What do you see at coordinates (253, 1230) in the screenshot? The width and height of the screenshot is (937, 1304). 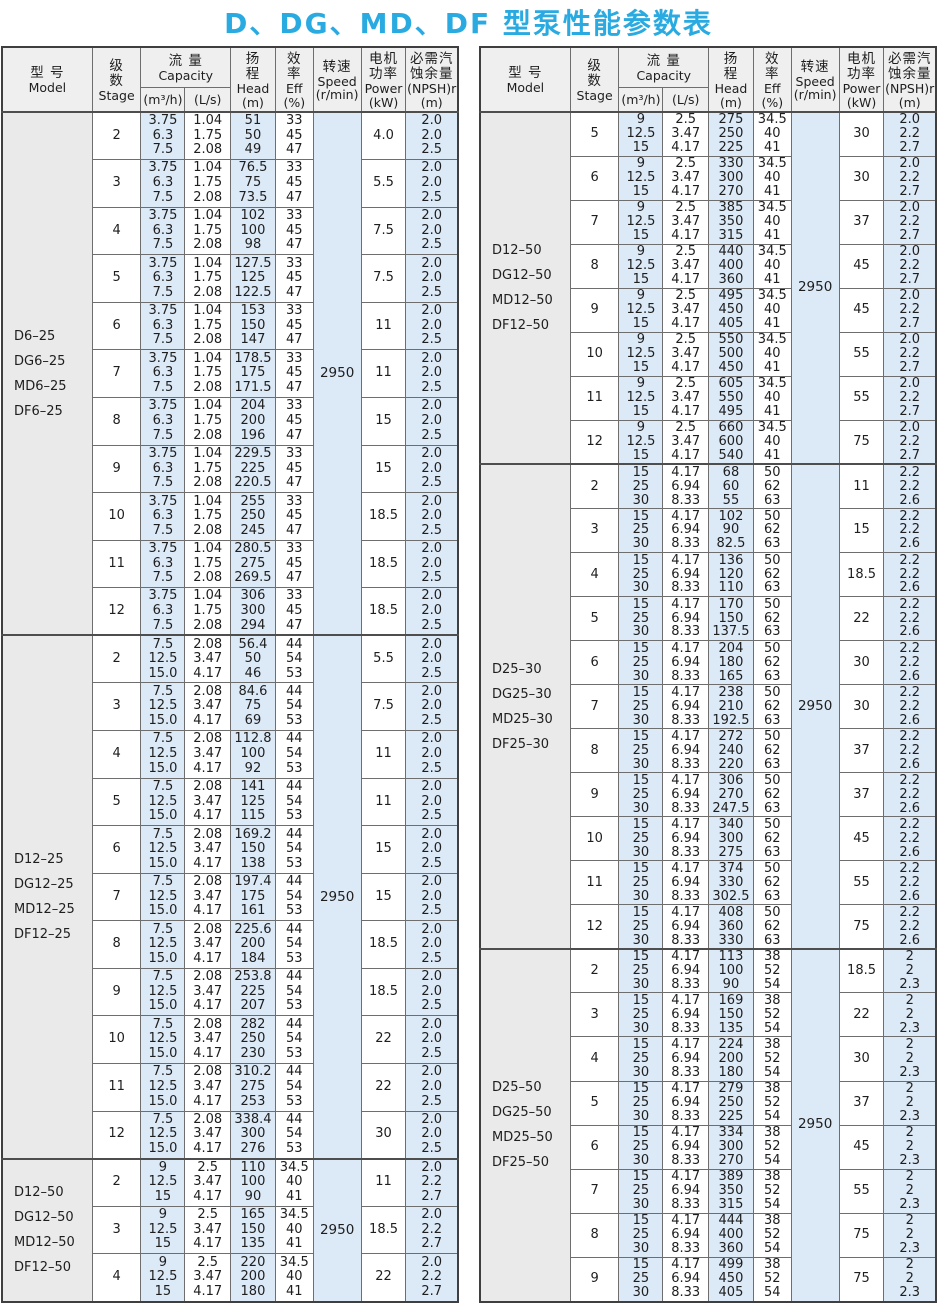 I see `head-cell: 165 150 135` at bounding box center [253, 1230].